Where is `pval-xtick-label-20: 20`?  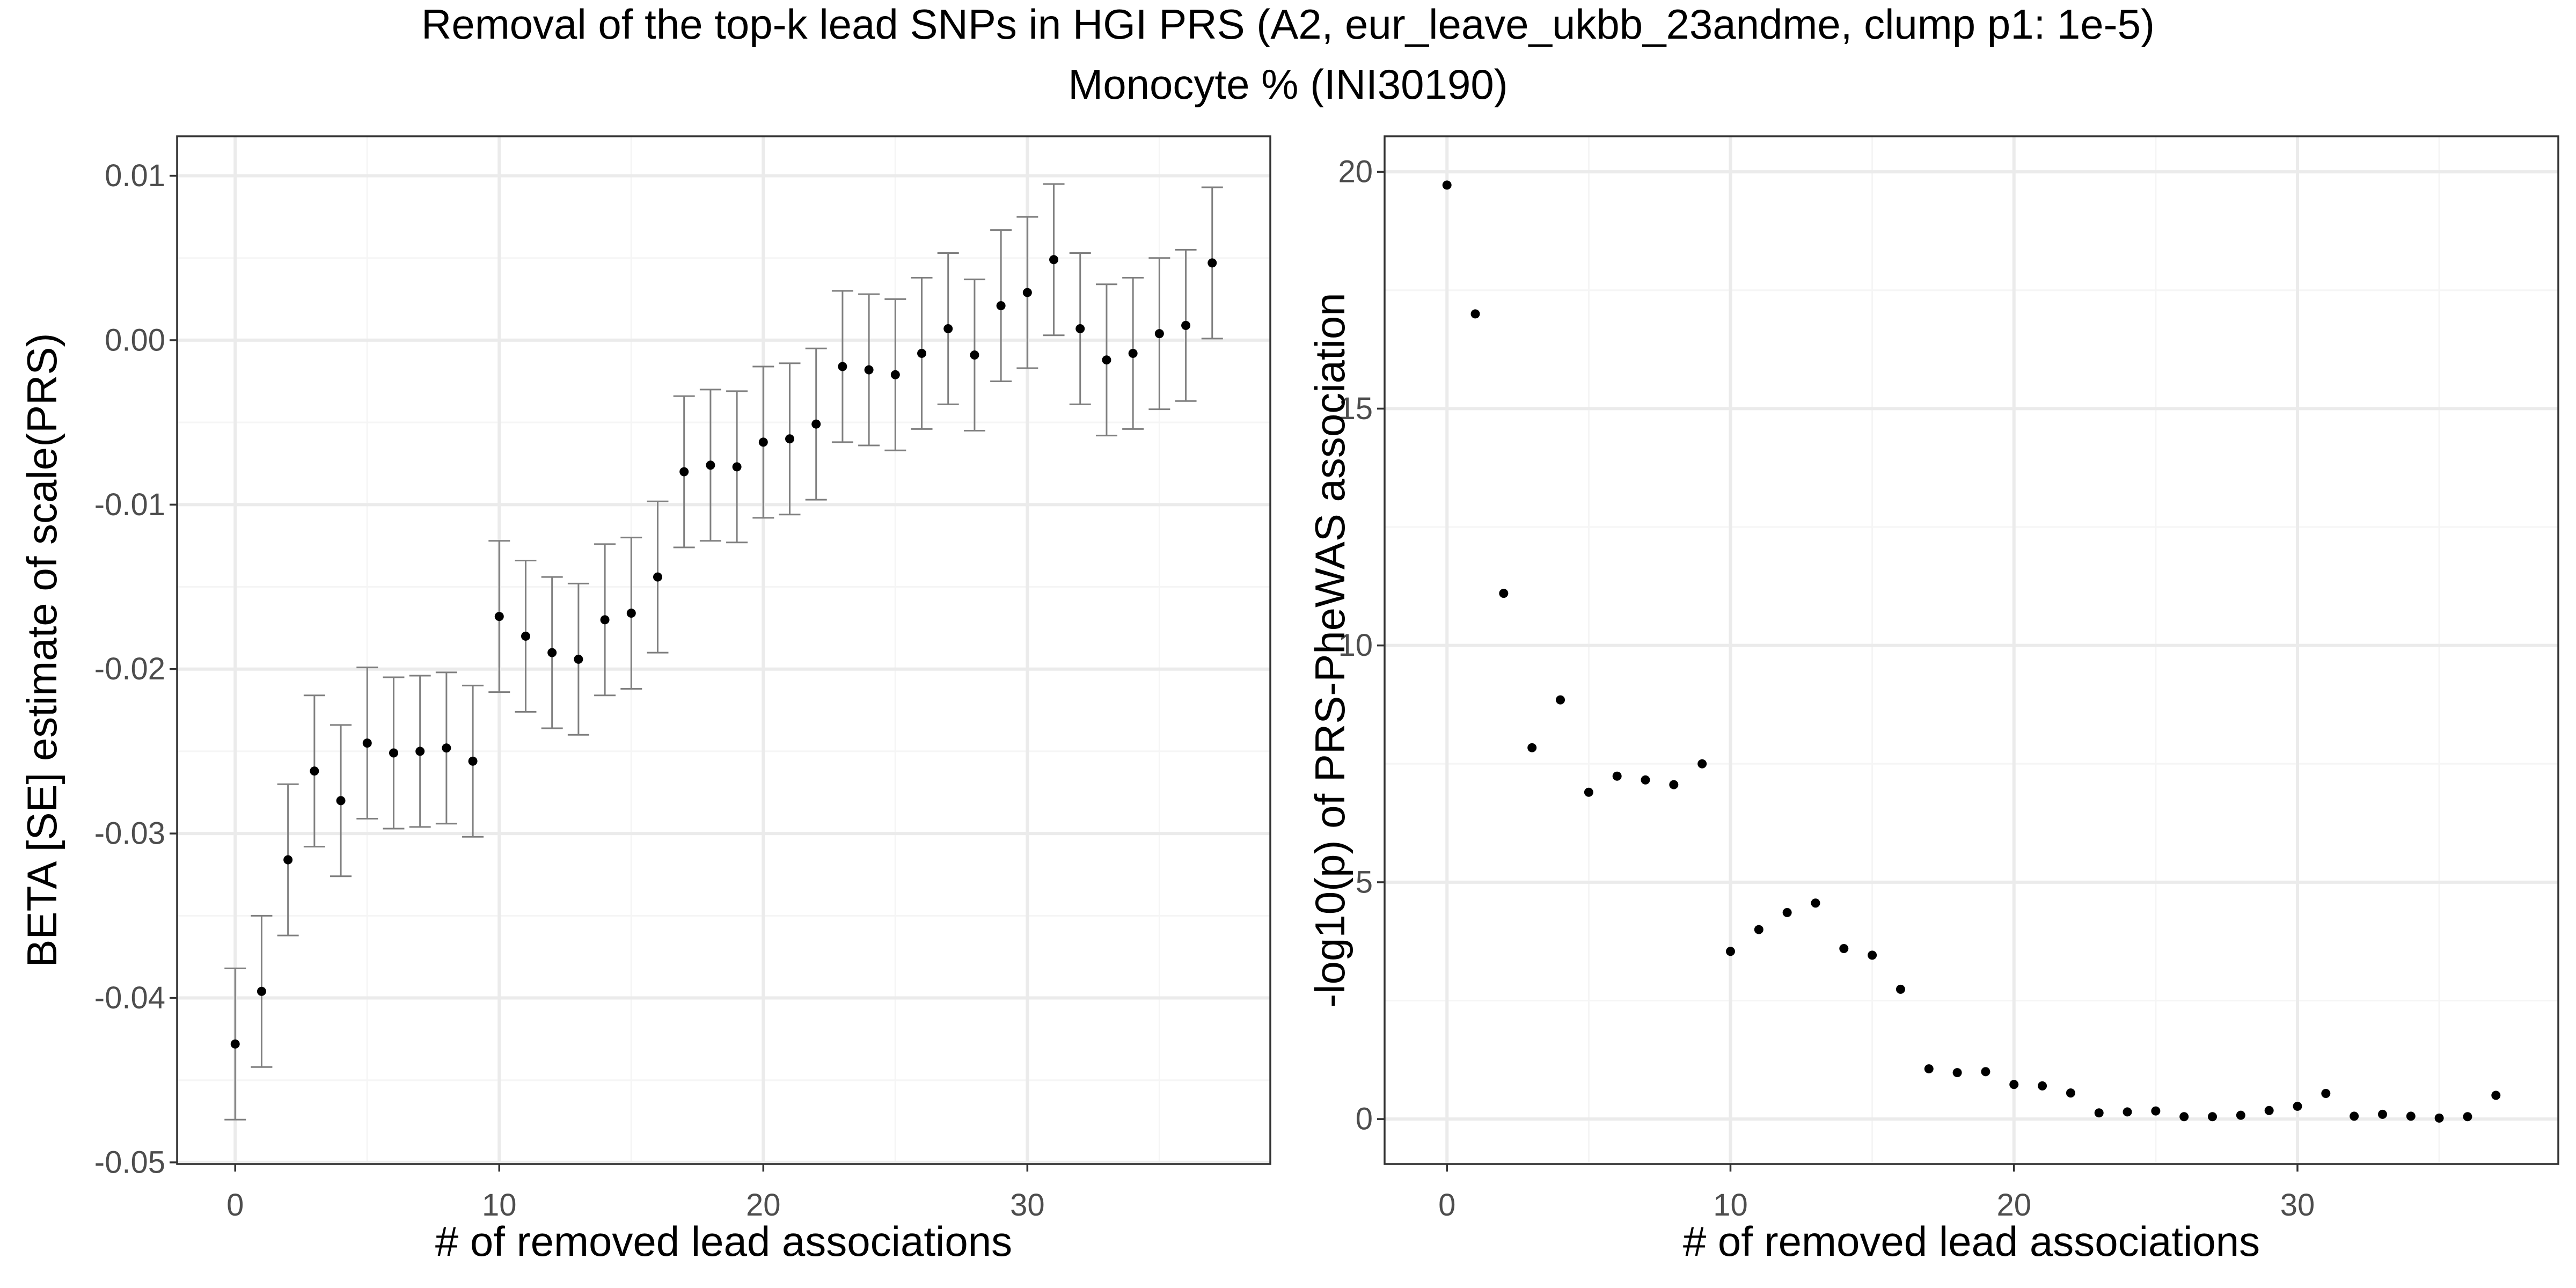
pval-xtick-label-20: 20 is located at coordinates (2013, 1205).